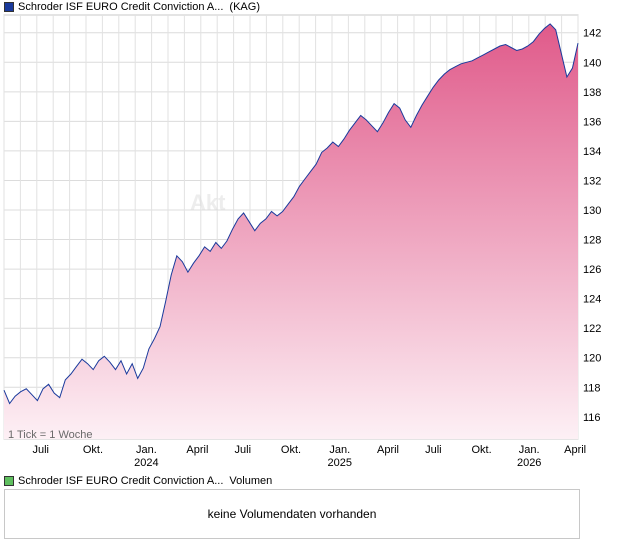 This screenshot has width=620, height=546. Describe the element at coordinates (9, 481) in the screenshot. I see `volume-legend-swatch` at that location.